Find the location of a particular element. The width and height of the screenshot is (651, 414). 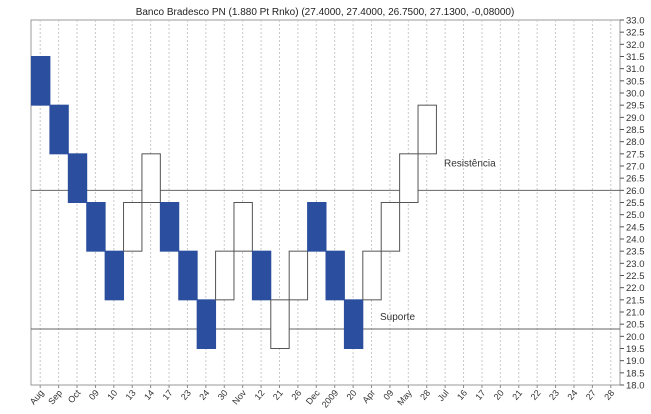

y-tick-label: 26.0 is located at coordinates (635, 191).